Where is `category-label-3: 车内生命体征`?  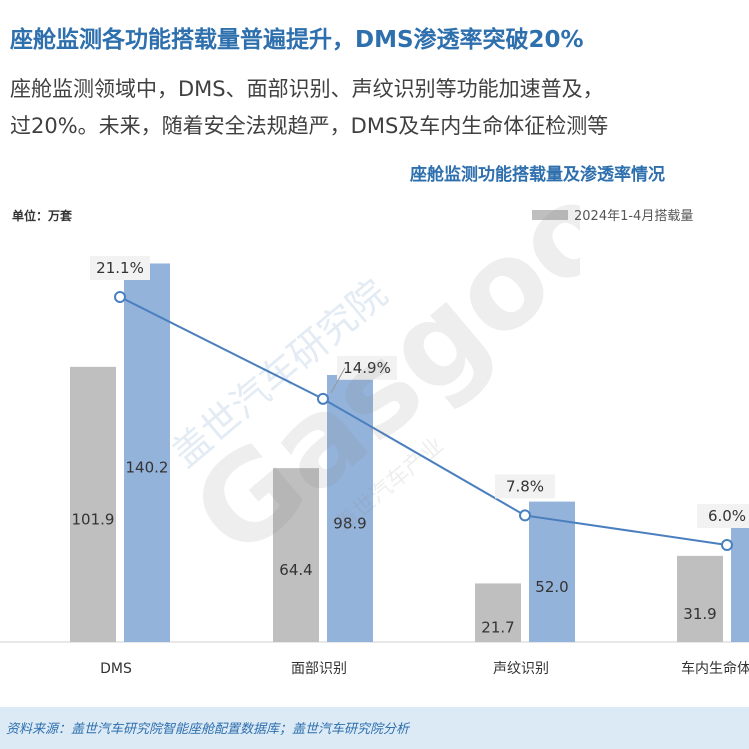
category-label-3: 车内生命体征 is located at coordinates (715, 668).